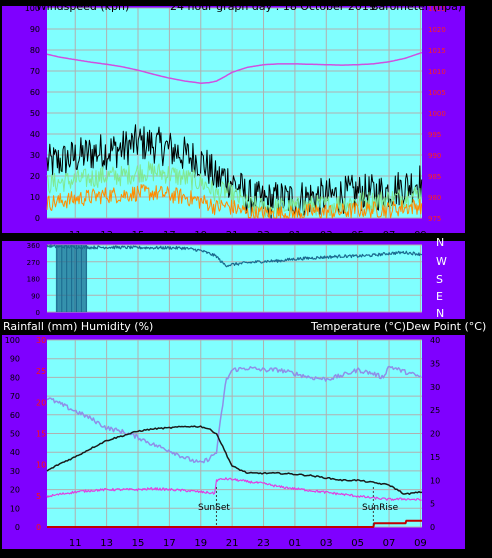 This screenshot has height=558, width=492. Describe the element at coordinates (41, 371) in the screenshot. I see `rainfall-tick-label: 25` at that location.